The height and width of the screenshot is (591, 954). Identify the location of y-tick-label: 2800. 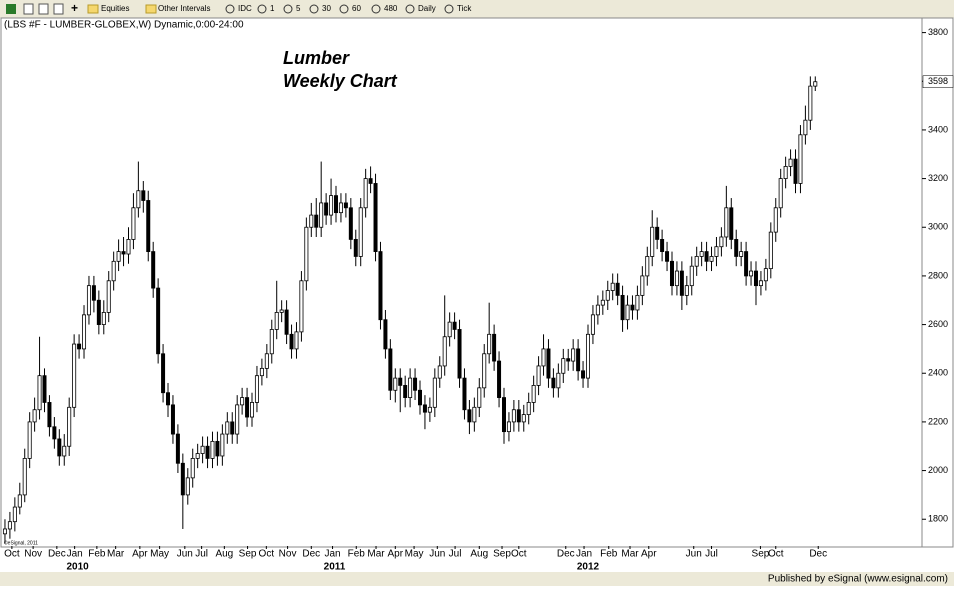
(938, 275).